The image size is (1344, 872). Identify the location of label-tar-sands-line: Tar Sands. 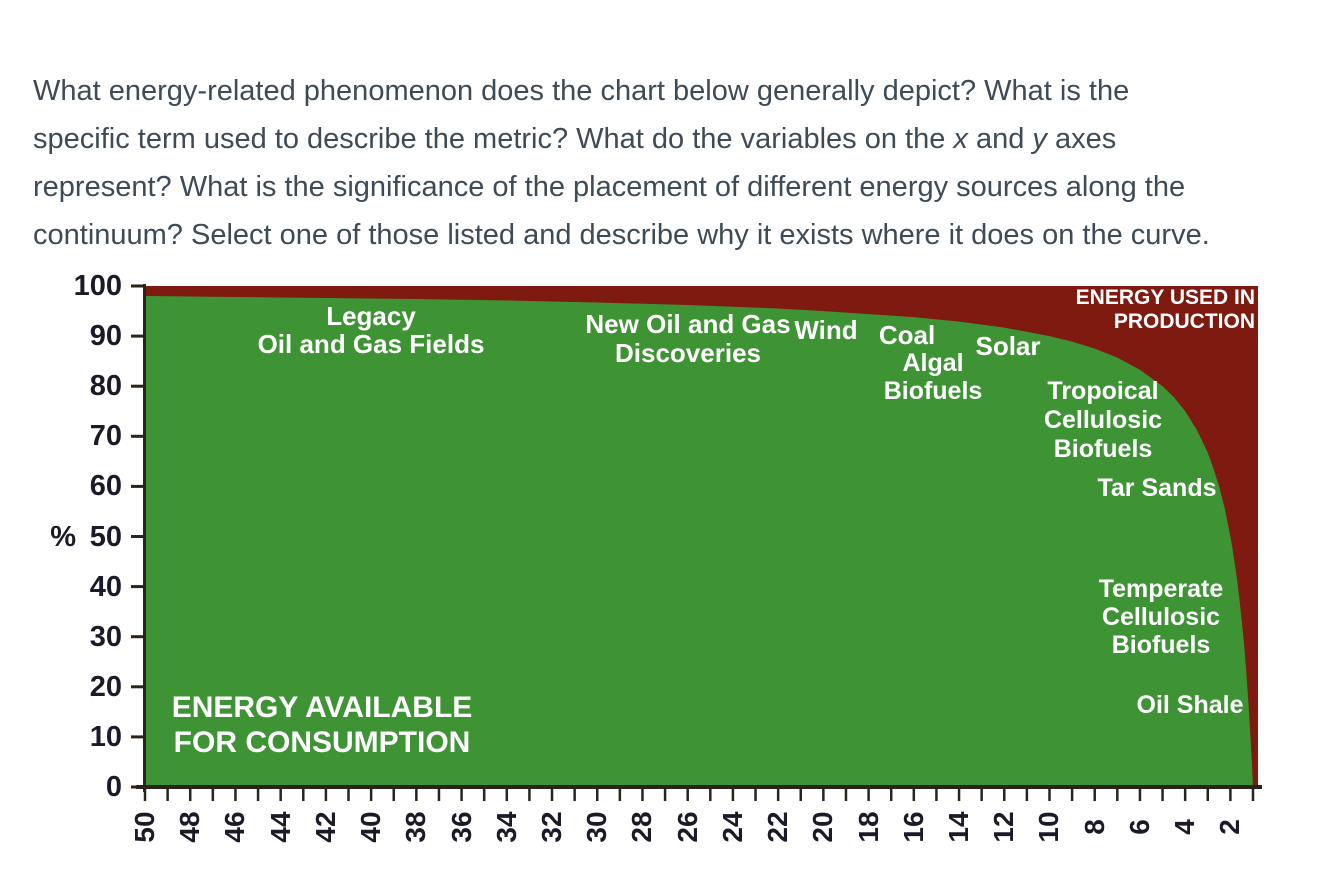
(1157, 488).